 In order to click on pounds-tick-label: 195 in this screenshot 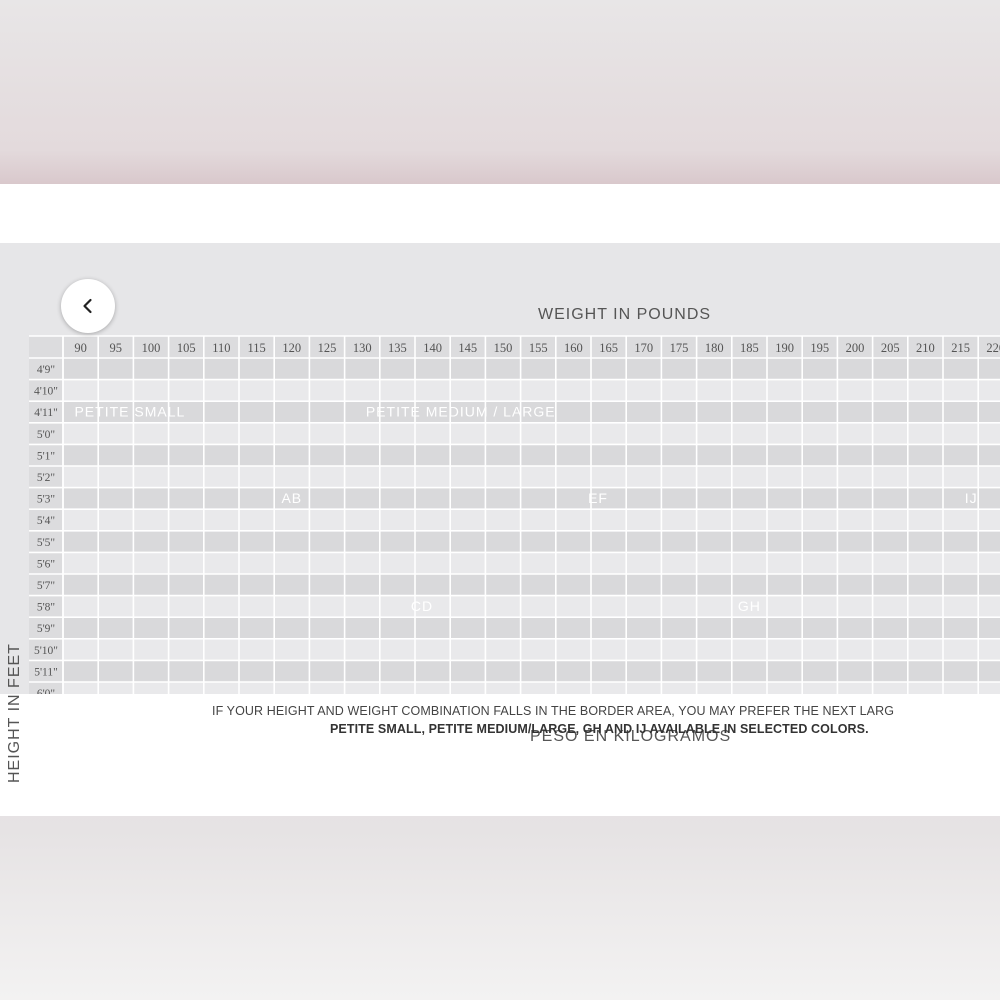, I will do `click(819, 348)`.